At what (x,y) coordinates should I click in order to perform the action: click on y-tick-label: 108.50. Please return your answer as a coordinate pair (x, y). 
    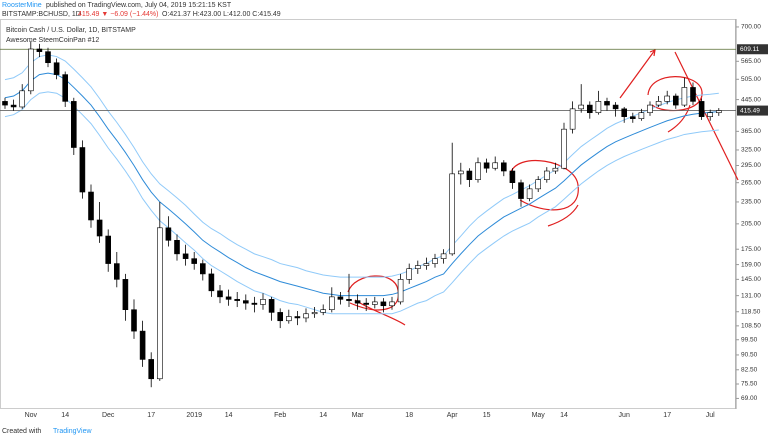
    Looking at the image, I should click on (751, 326).